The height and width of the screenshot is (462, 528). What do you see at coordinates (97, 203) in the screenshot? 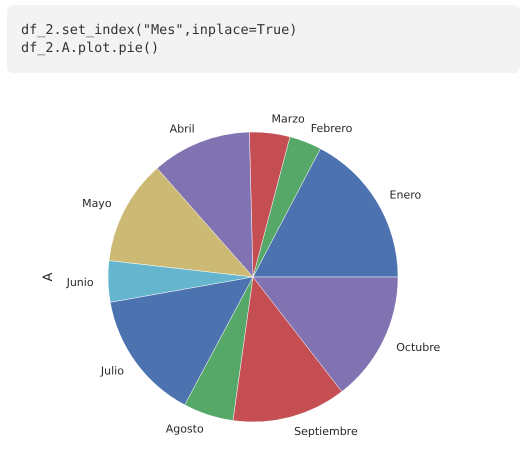
I see `slice-label: Mayo` at bounding box center [97, 203].